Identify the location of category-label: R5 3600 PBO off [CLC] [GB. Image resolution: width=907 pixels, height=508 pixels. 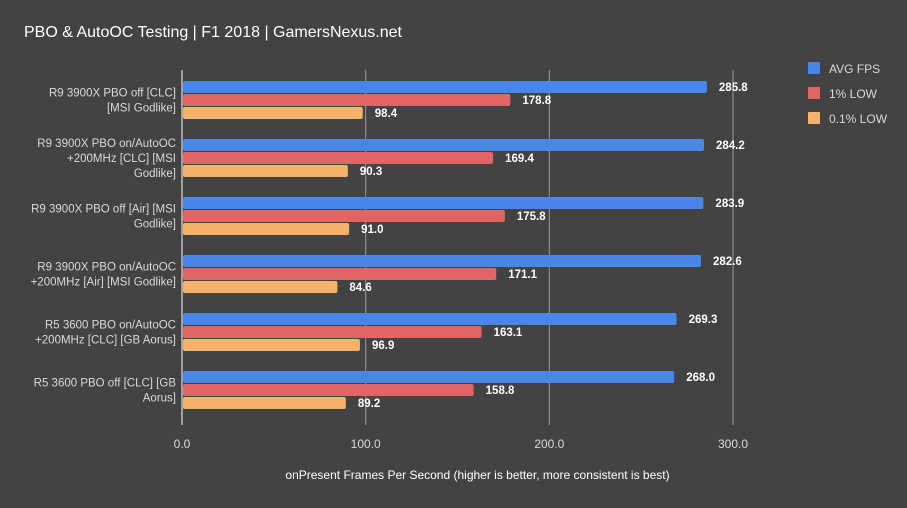
(105, 384).